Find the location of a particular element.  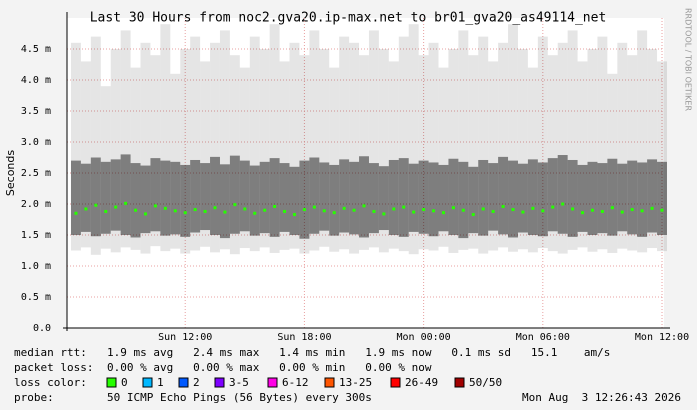

y-tick-label: 2.5 m is located at coordinates (36, 173).